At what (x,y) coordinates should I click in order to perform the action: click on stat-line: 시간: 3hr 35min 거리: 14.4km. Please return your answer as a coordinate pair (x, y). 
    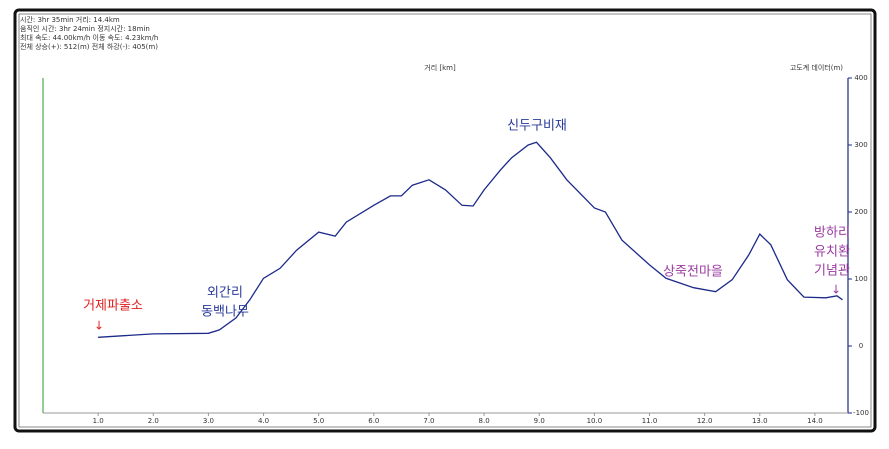
    Looking at the image, I should click on (70, 19).